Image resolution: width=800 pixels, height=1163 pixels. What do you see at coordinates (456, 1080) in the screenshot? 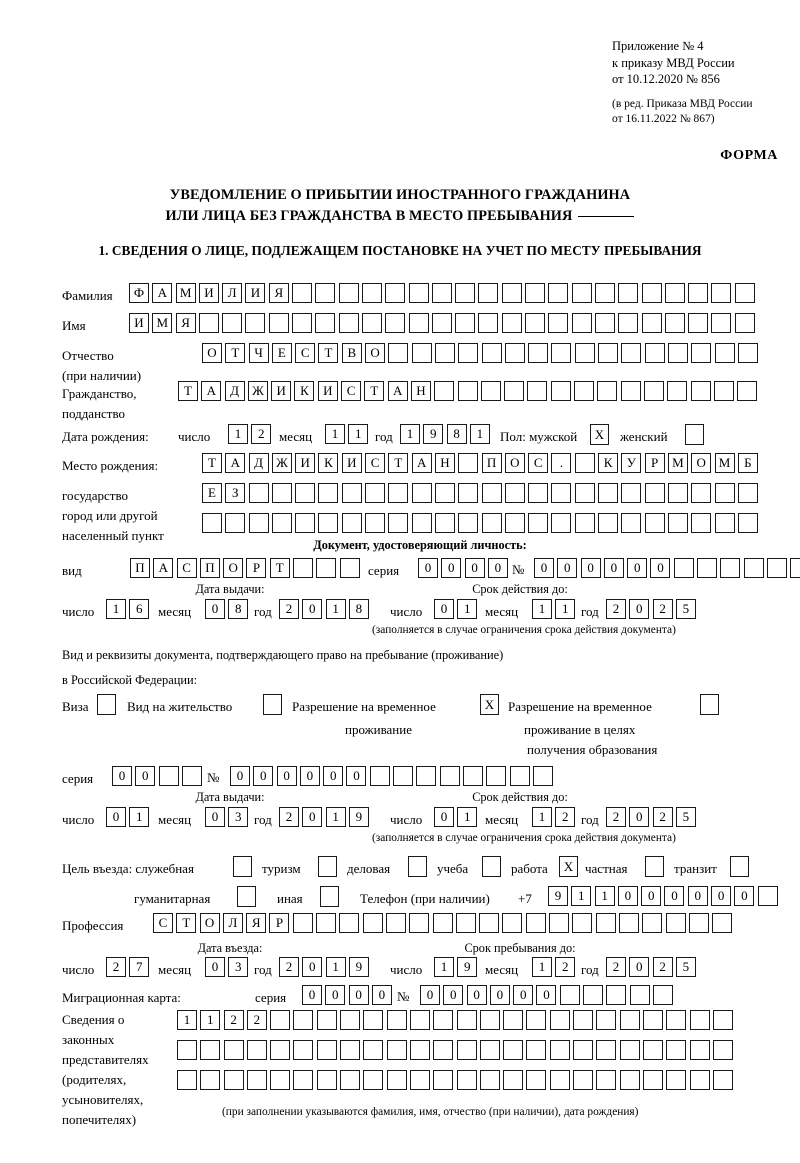
I see `legal-rep-input-row3` at bounding box center [456, 1080].